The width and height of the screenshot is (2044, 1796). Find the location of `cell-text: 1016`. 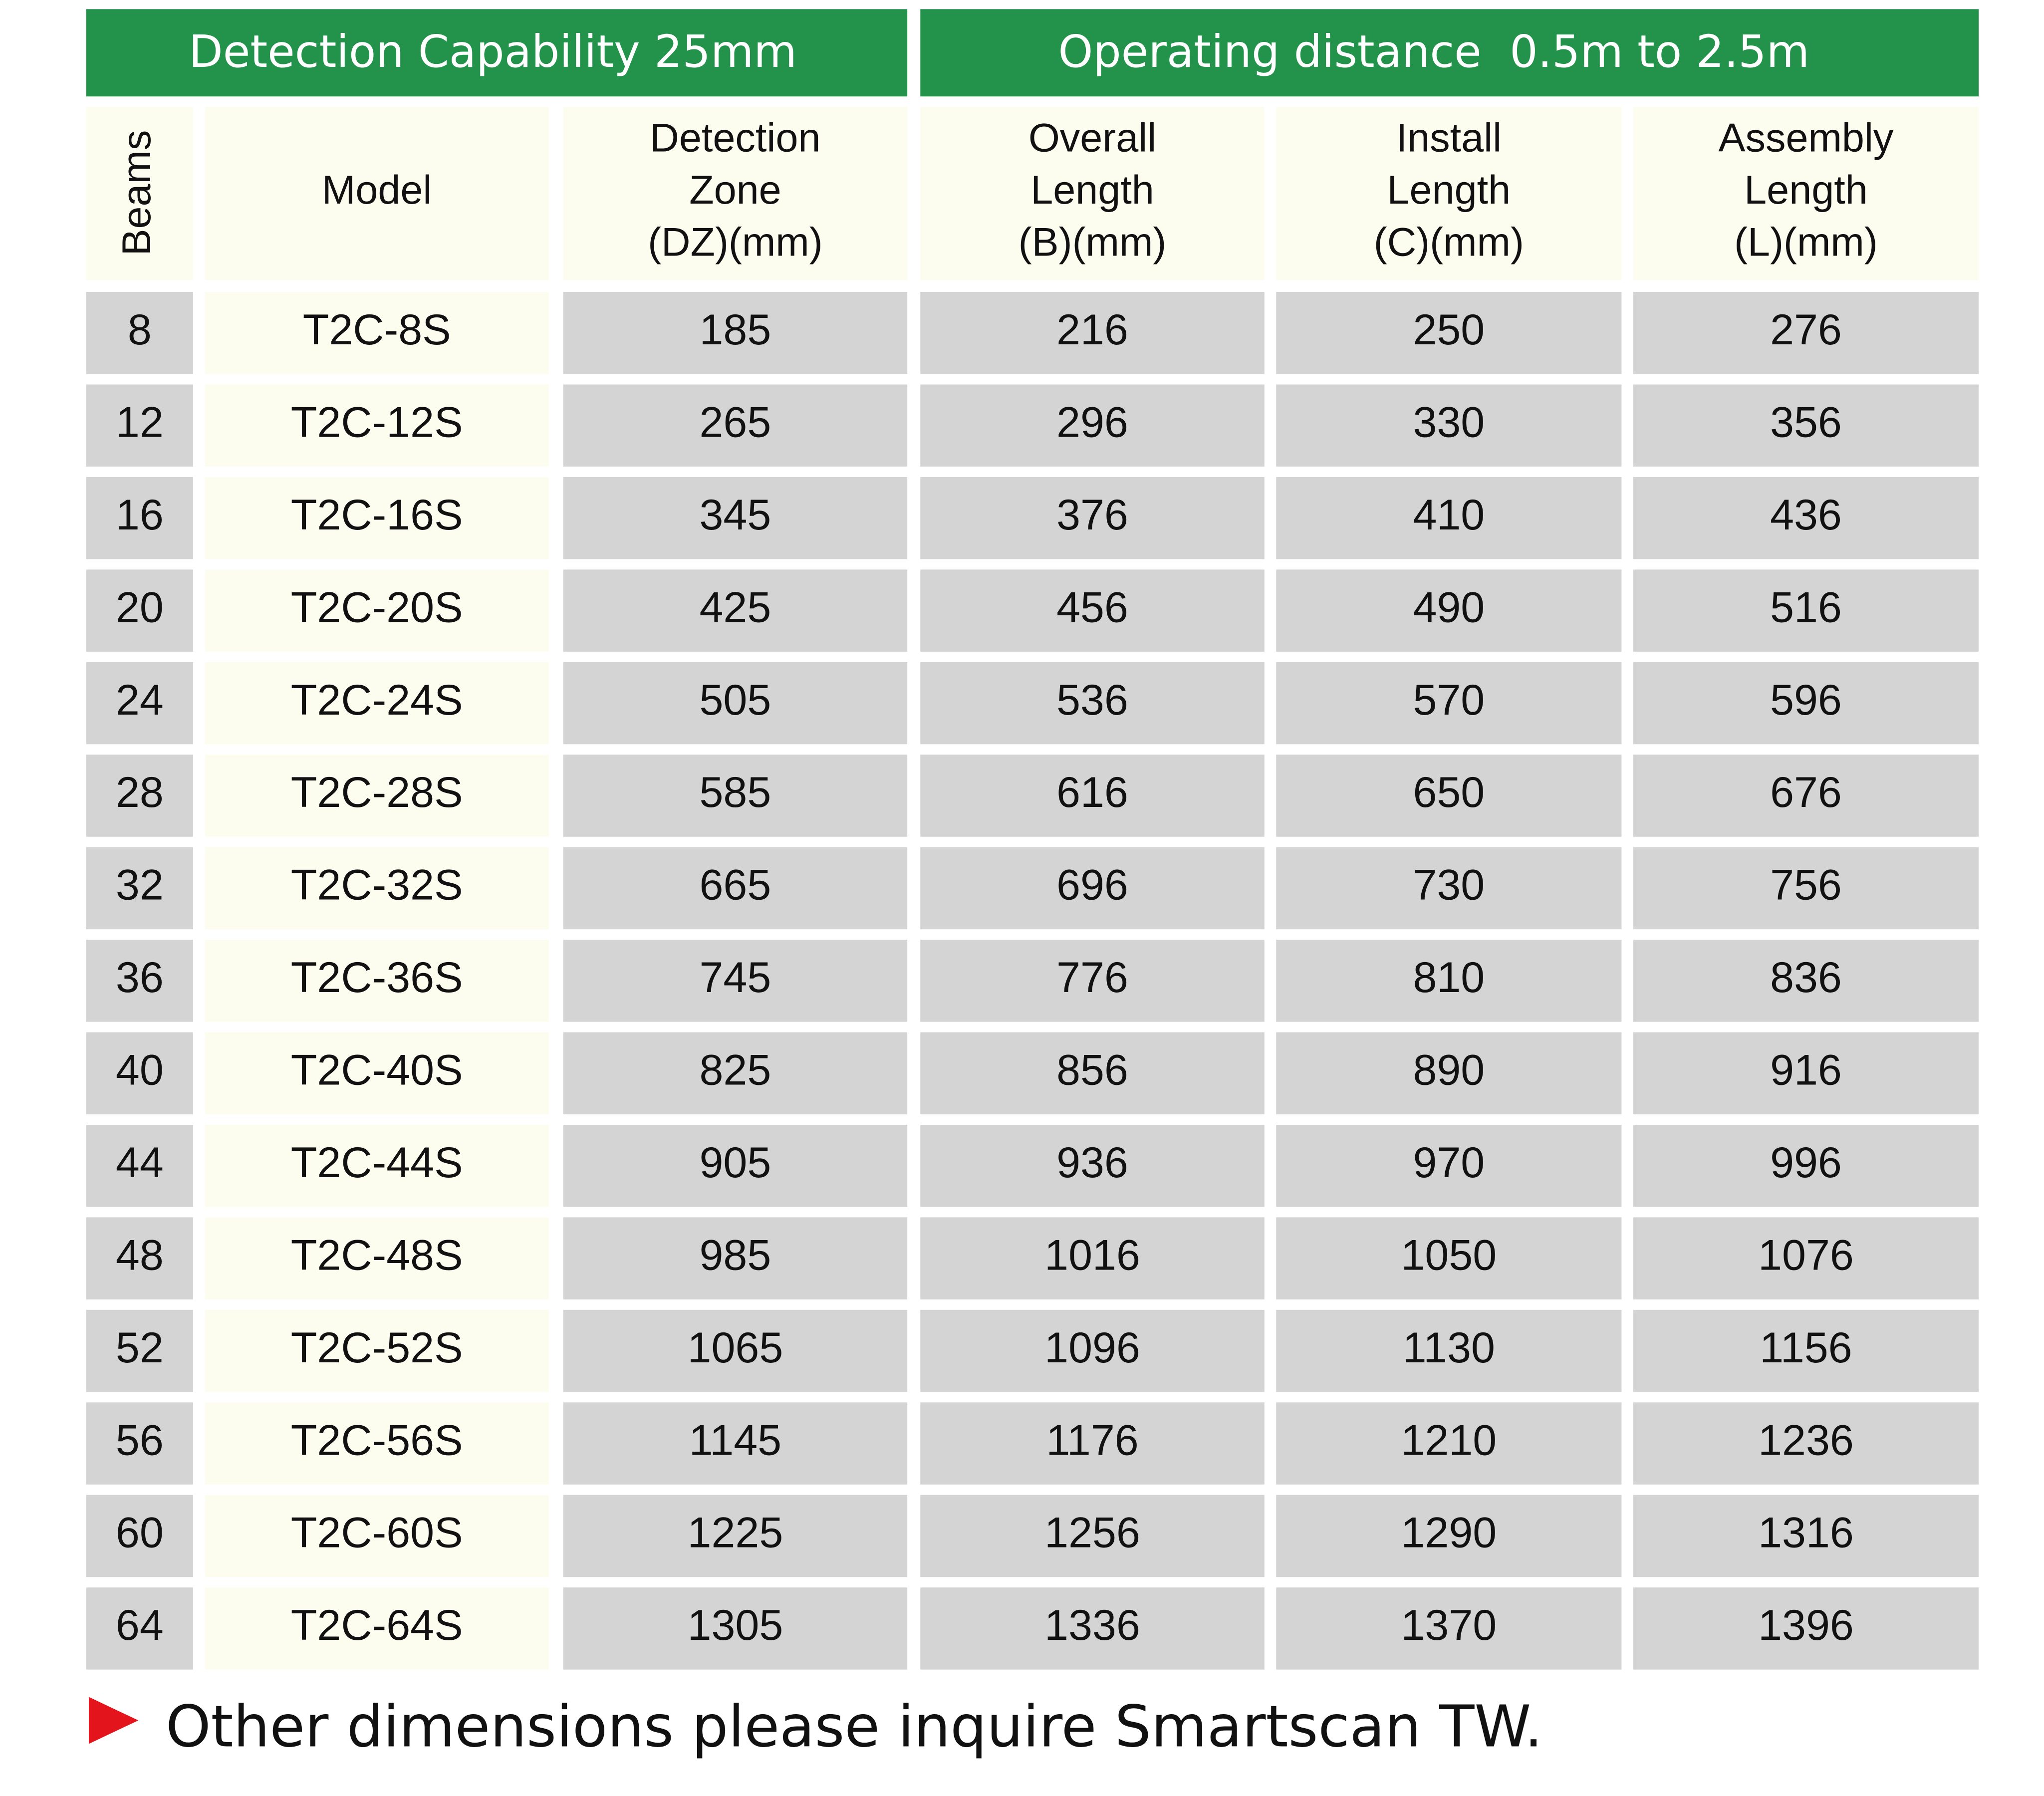

cell-text: 1016 is located at coordinates (1092, 1255).